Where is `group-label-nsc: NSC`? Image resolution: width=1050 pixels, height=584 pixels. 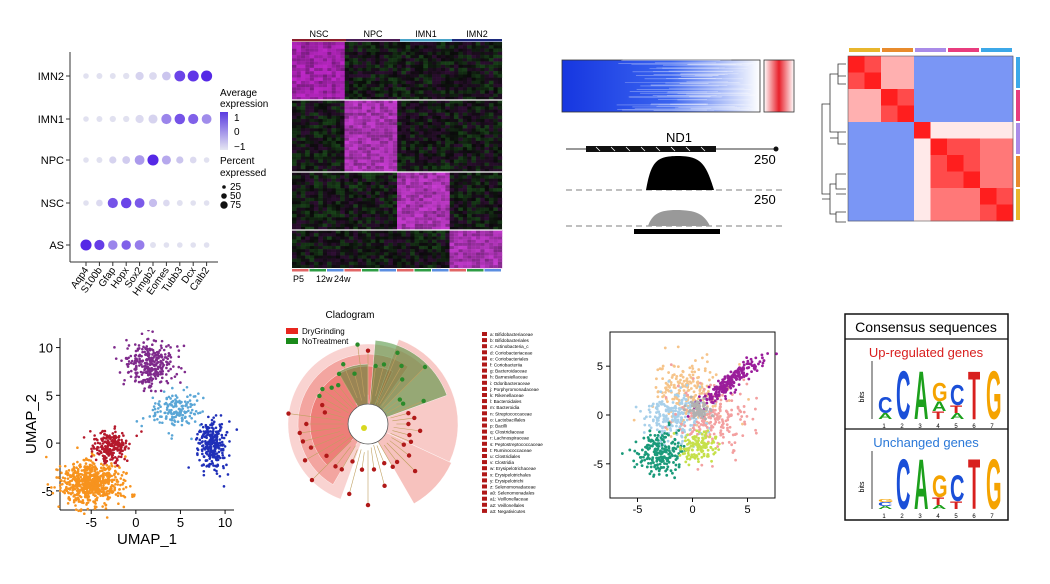 group-label-nsc: NSC is located at coordinates (319, 34).